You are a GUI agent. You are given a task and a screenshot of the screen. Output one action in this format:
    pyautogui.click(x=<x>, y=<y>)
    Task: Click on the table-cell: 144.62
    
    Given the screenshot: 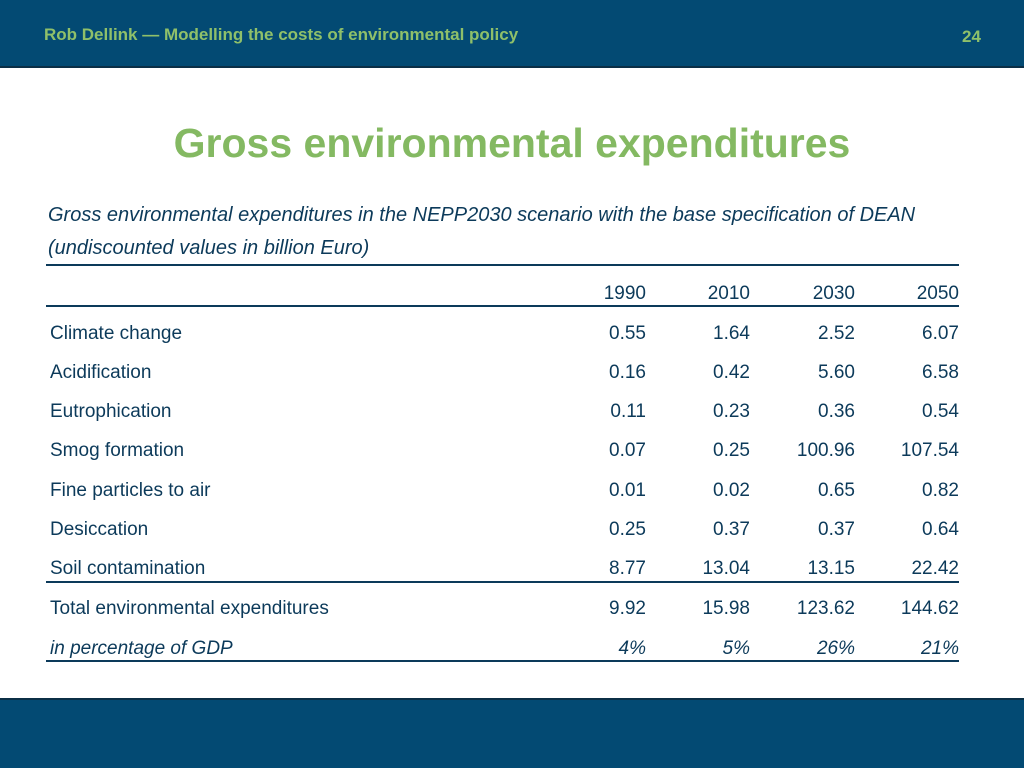 What is the action you would take?
    pyautogui.click(x=929, y=608)
    